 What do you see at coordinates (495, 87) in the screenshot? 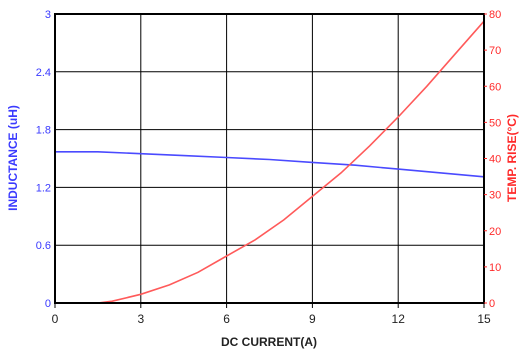
I see `right-tick-label-6: 60` at bounding box center [495, 87].